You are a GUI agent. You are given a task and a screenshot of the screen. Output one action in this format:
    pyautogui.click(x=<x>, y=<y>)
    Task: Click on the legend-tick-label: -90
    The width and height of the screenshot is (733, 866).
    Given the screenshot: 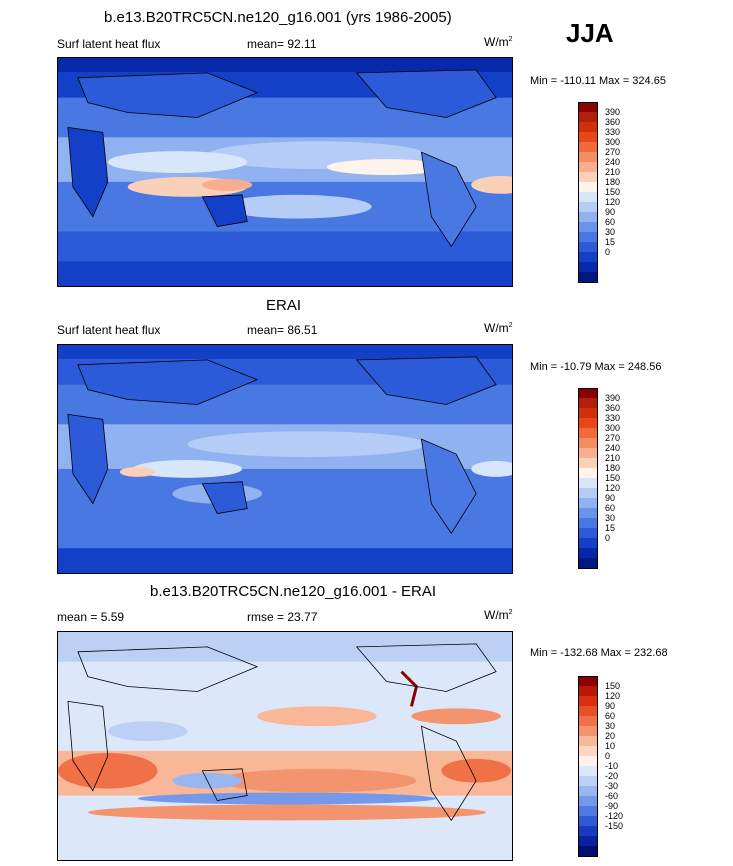 What is the action you would take?
    pyautogui.click(x=612, y=806)
    